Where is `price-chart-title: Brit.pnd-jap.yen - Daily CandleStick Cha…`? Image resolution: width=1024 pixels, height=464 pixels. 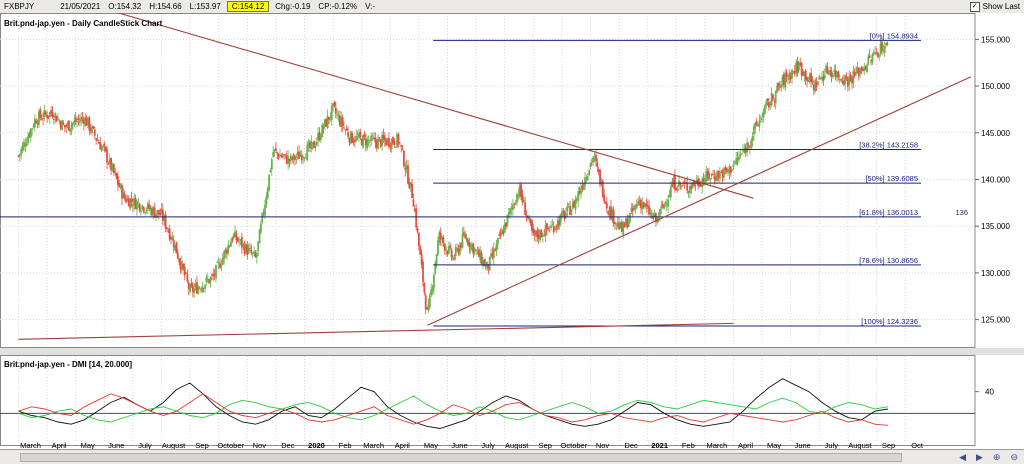
price-chart-title: Brit.pnd-jap.yen - Daily CandleStick Cha… is located at coordinates (83, 23).